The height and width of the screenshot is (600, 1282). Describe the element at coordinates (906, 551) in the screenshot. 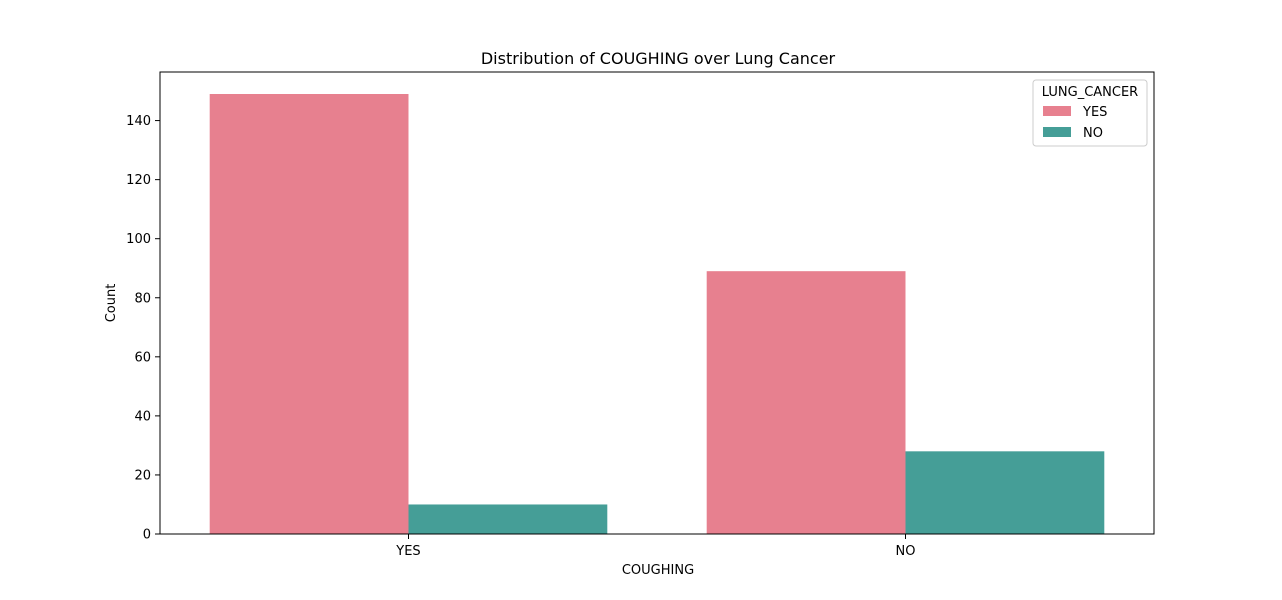

I see `x-tick-label: NO` at that location.